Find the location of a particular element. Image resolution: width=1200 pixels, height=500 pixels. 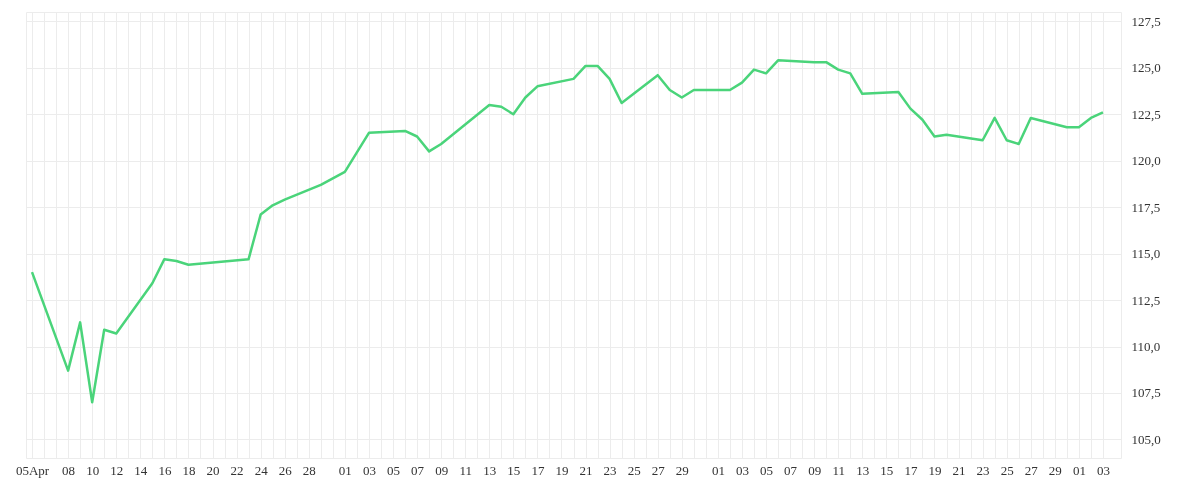

x-tick-label: 16 is located at coordinates (165, 470).